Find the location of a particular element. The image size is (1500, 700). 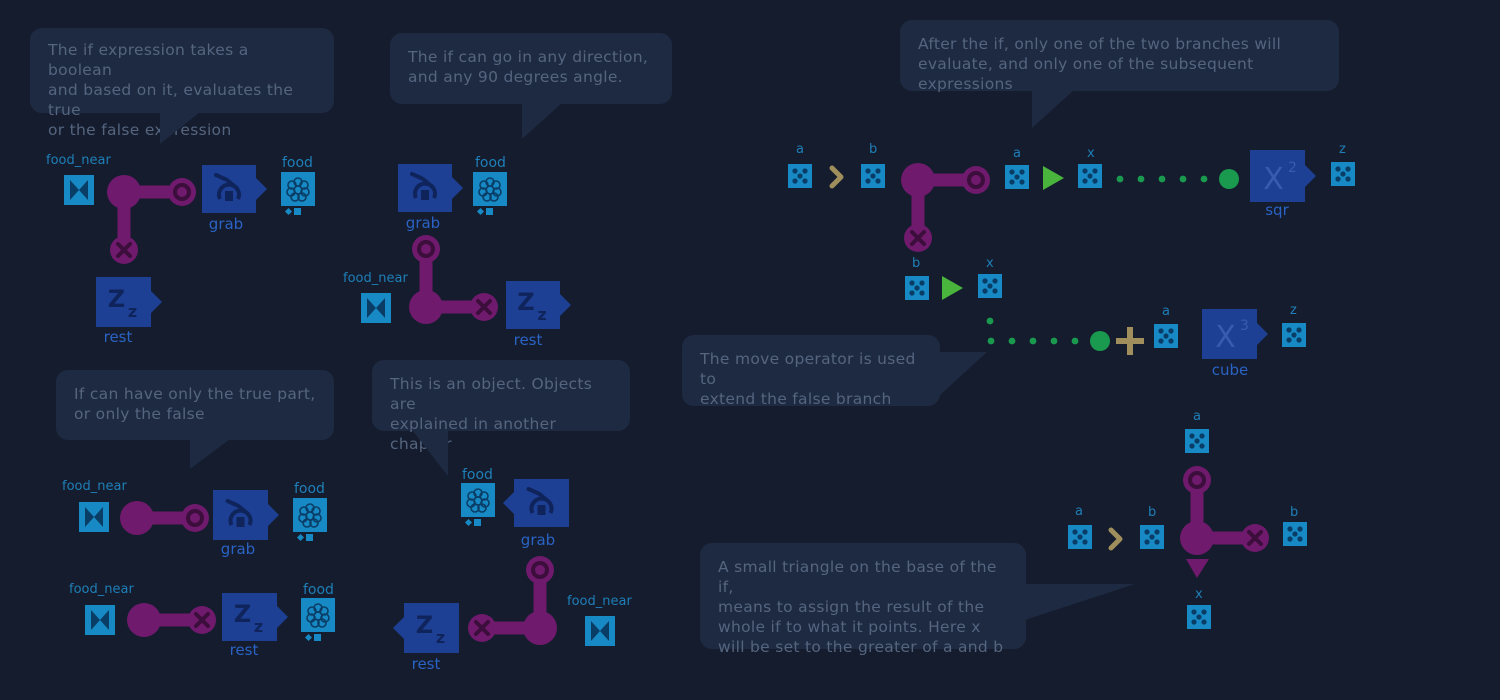

play-arrow-icon is located at coordinates (952, 288).